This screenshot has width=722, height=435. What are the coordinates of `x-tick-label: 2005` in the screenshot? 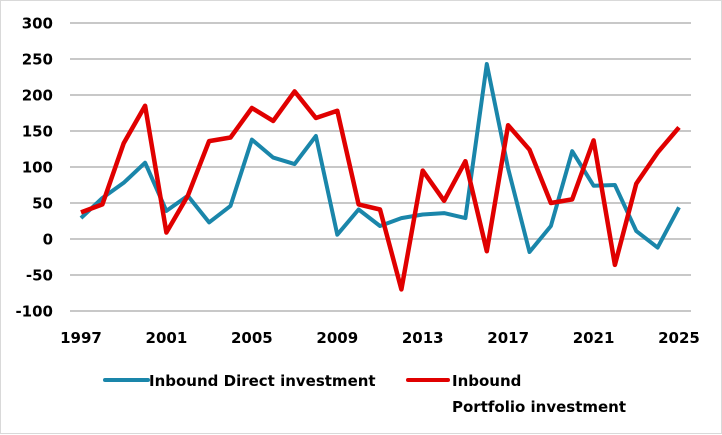 It's located at (252, 338).